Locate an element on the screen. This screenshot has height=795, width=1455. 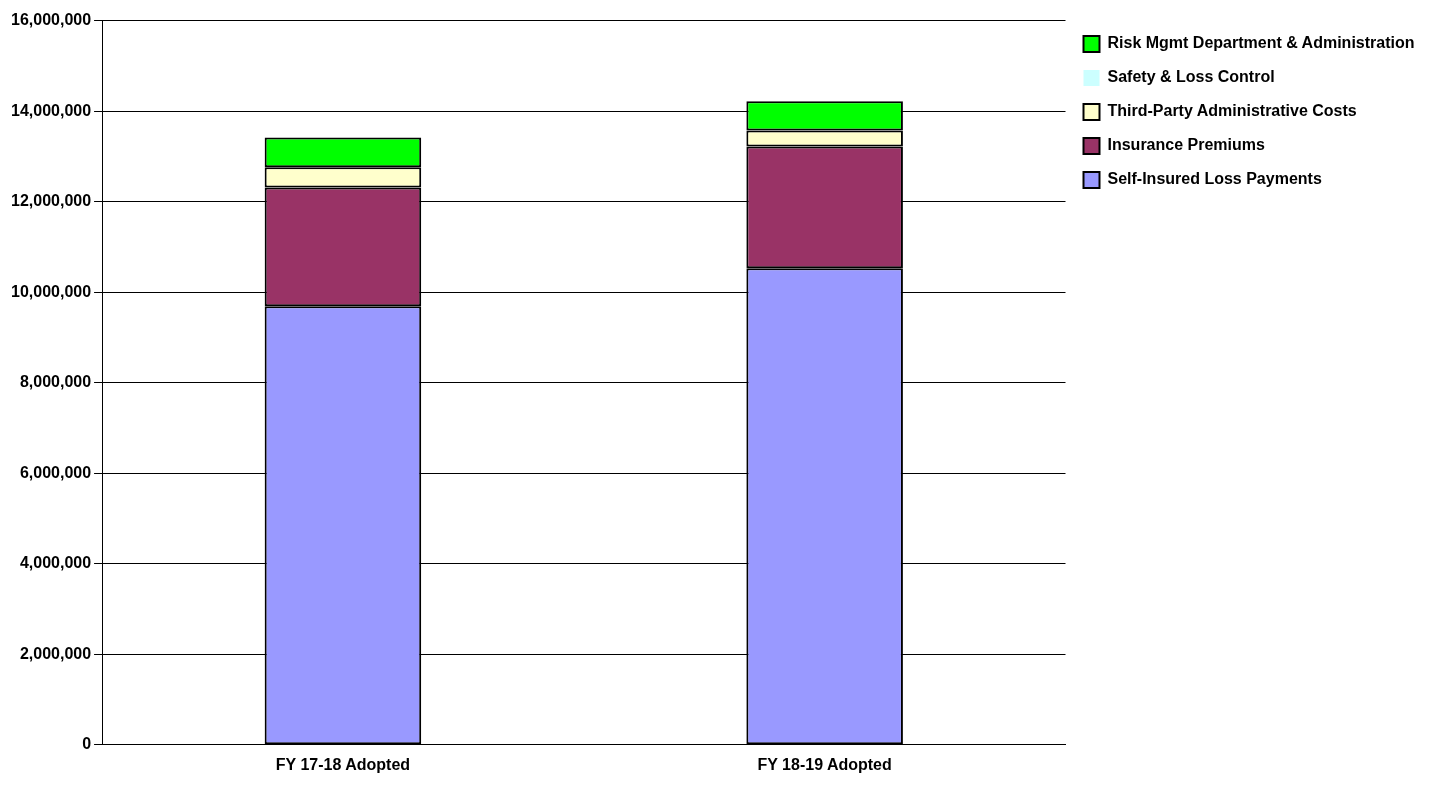
legend-label: Third-Party Administrative Costs is located at coordinates (1232, 111).